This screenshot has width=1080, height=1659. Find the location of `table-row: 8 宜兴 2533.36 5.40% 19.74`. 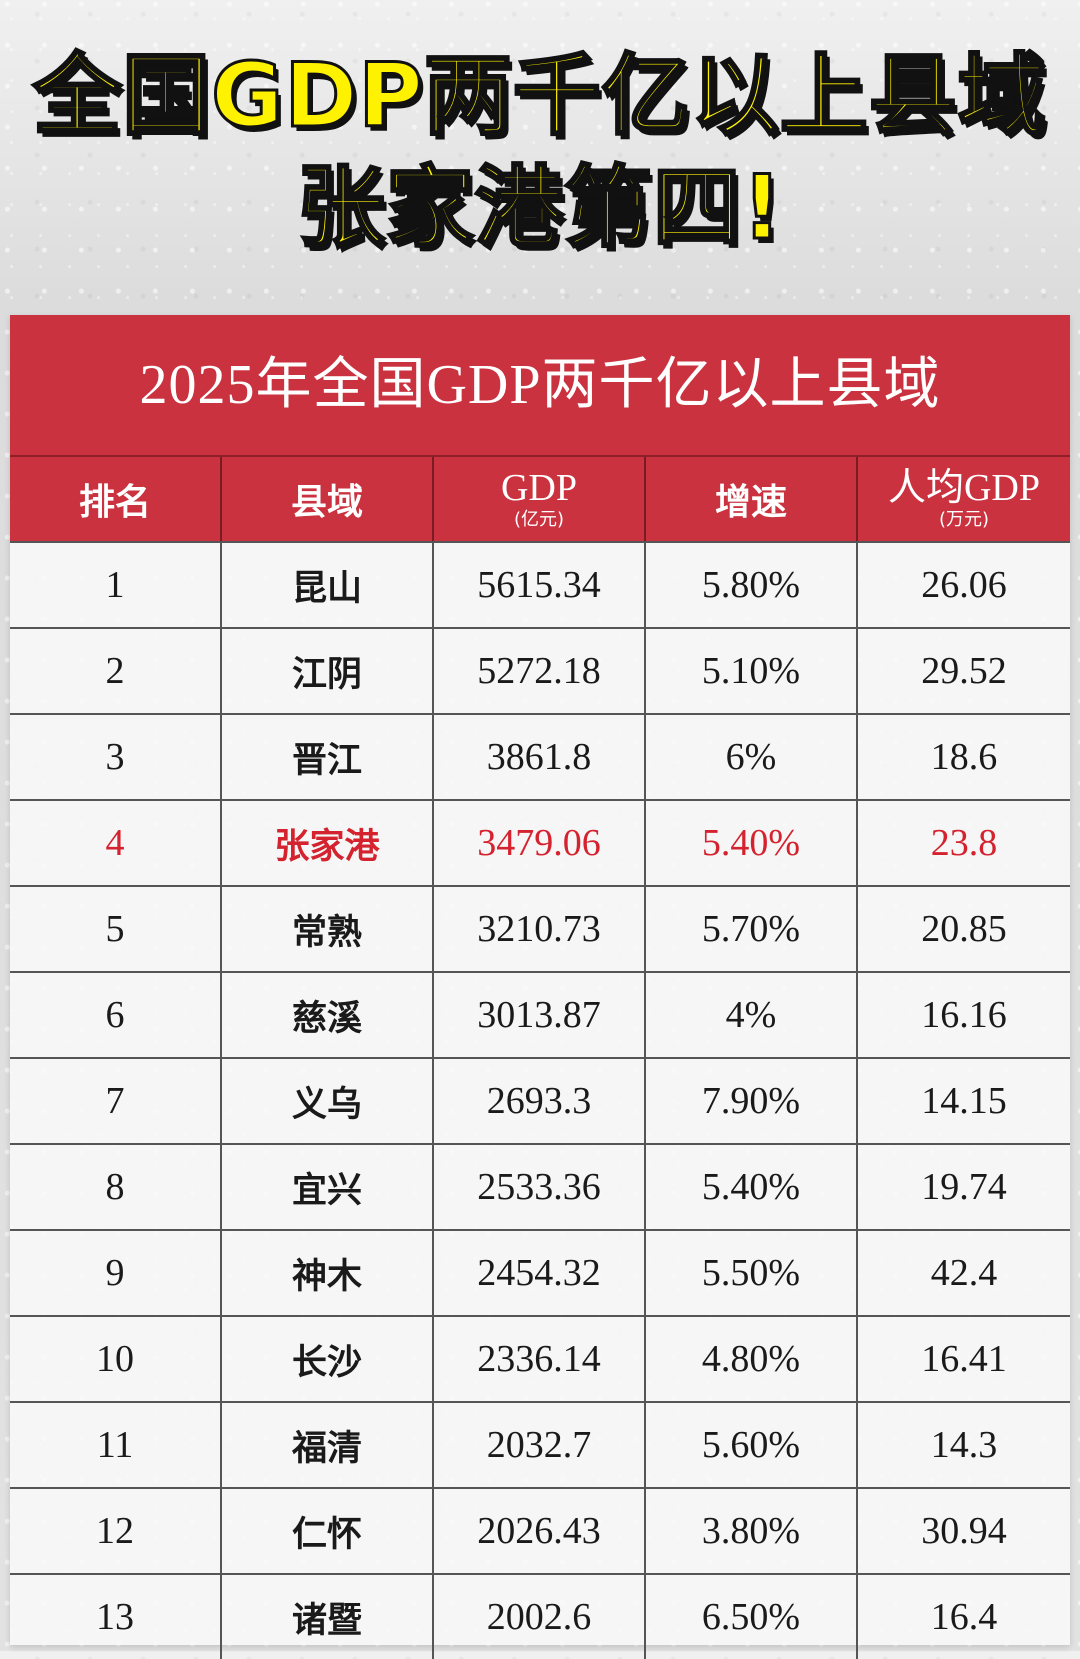

table-row: 8 宜兴 2533.36 5.40% 19.74 is located at coordinates (540, 1186).